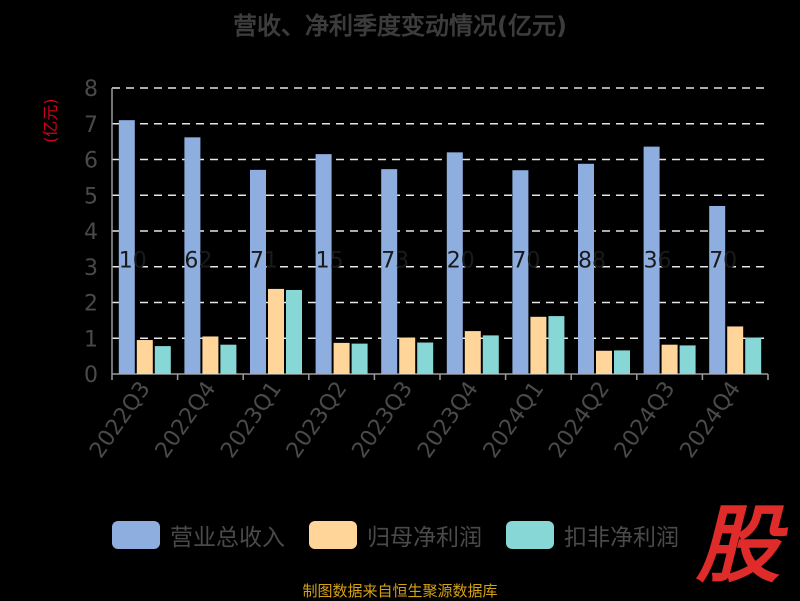  Describe the element at coordinates (461, 261) in the screenshot. I see `data-label: 20` at that location.